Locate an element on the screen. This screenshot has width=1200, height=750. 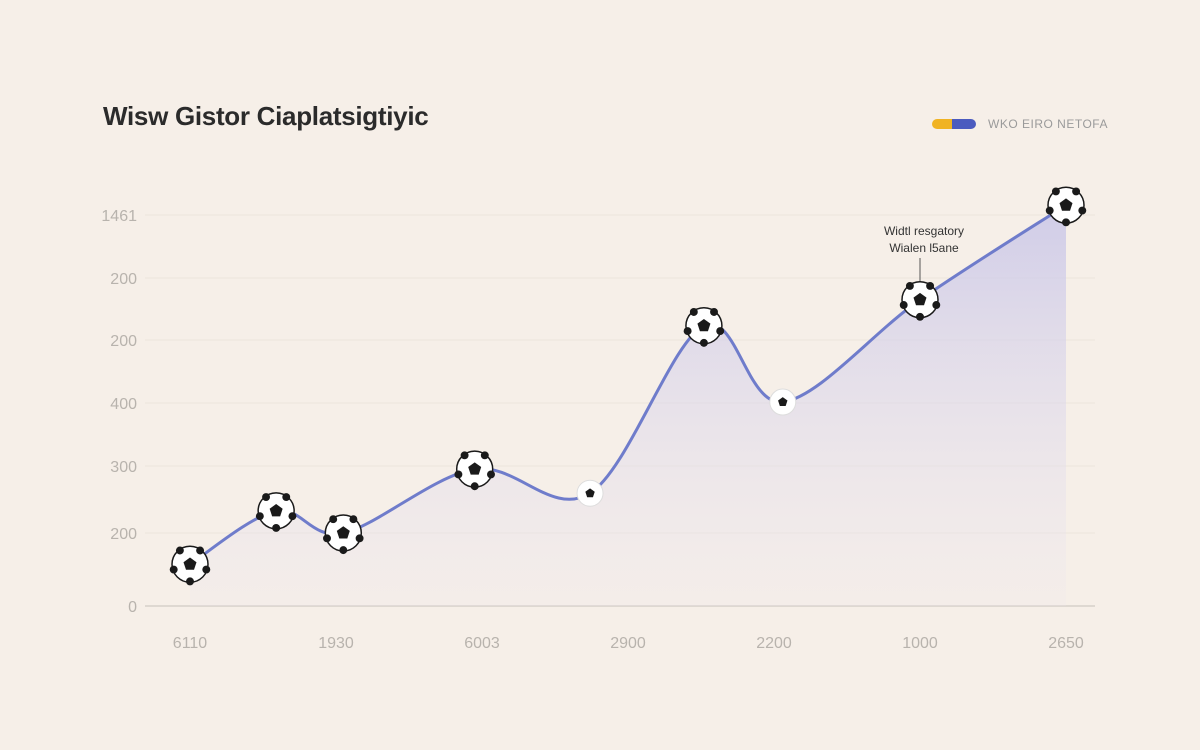
annotation-text: Wialen l5ane is located at coordinates (924, 248).